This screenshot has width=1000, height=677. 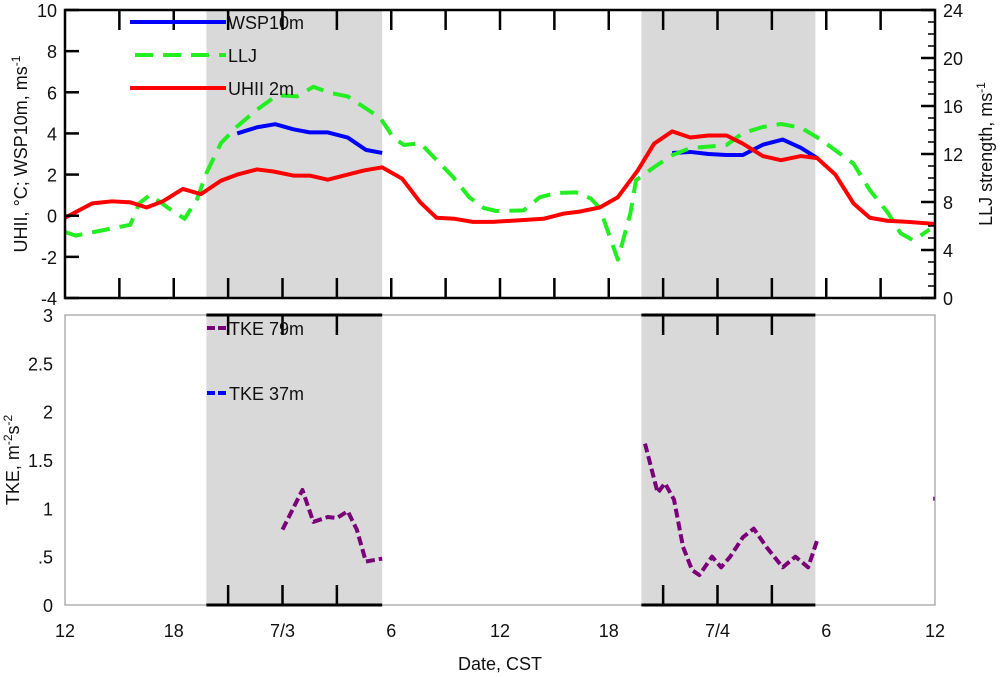 I want to click on left-y-tick-label: -4, so click(x=49, y=299).